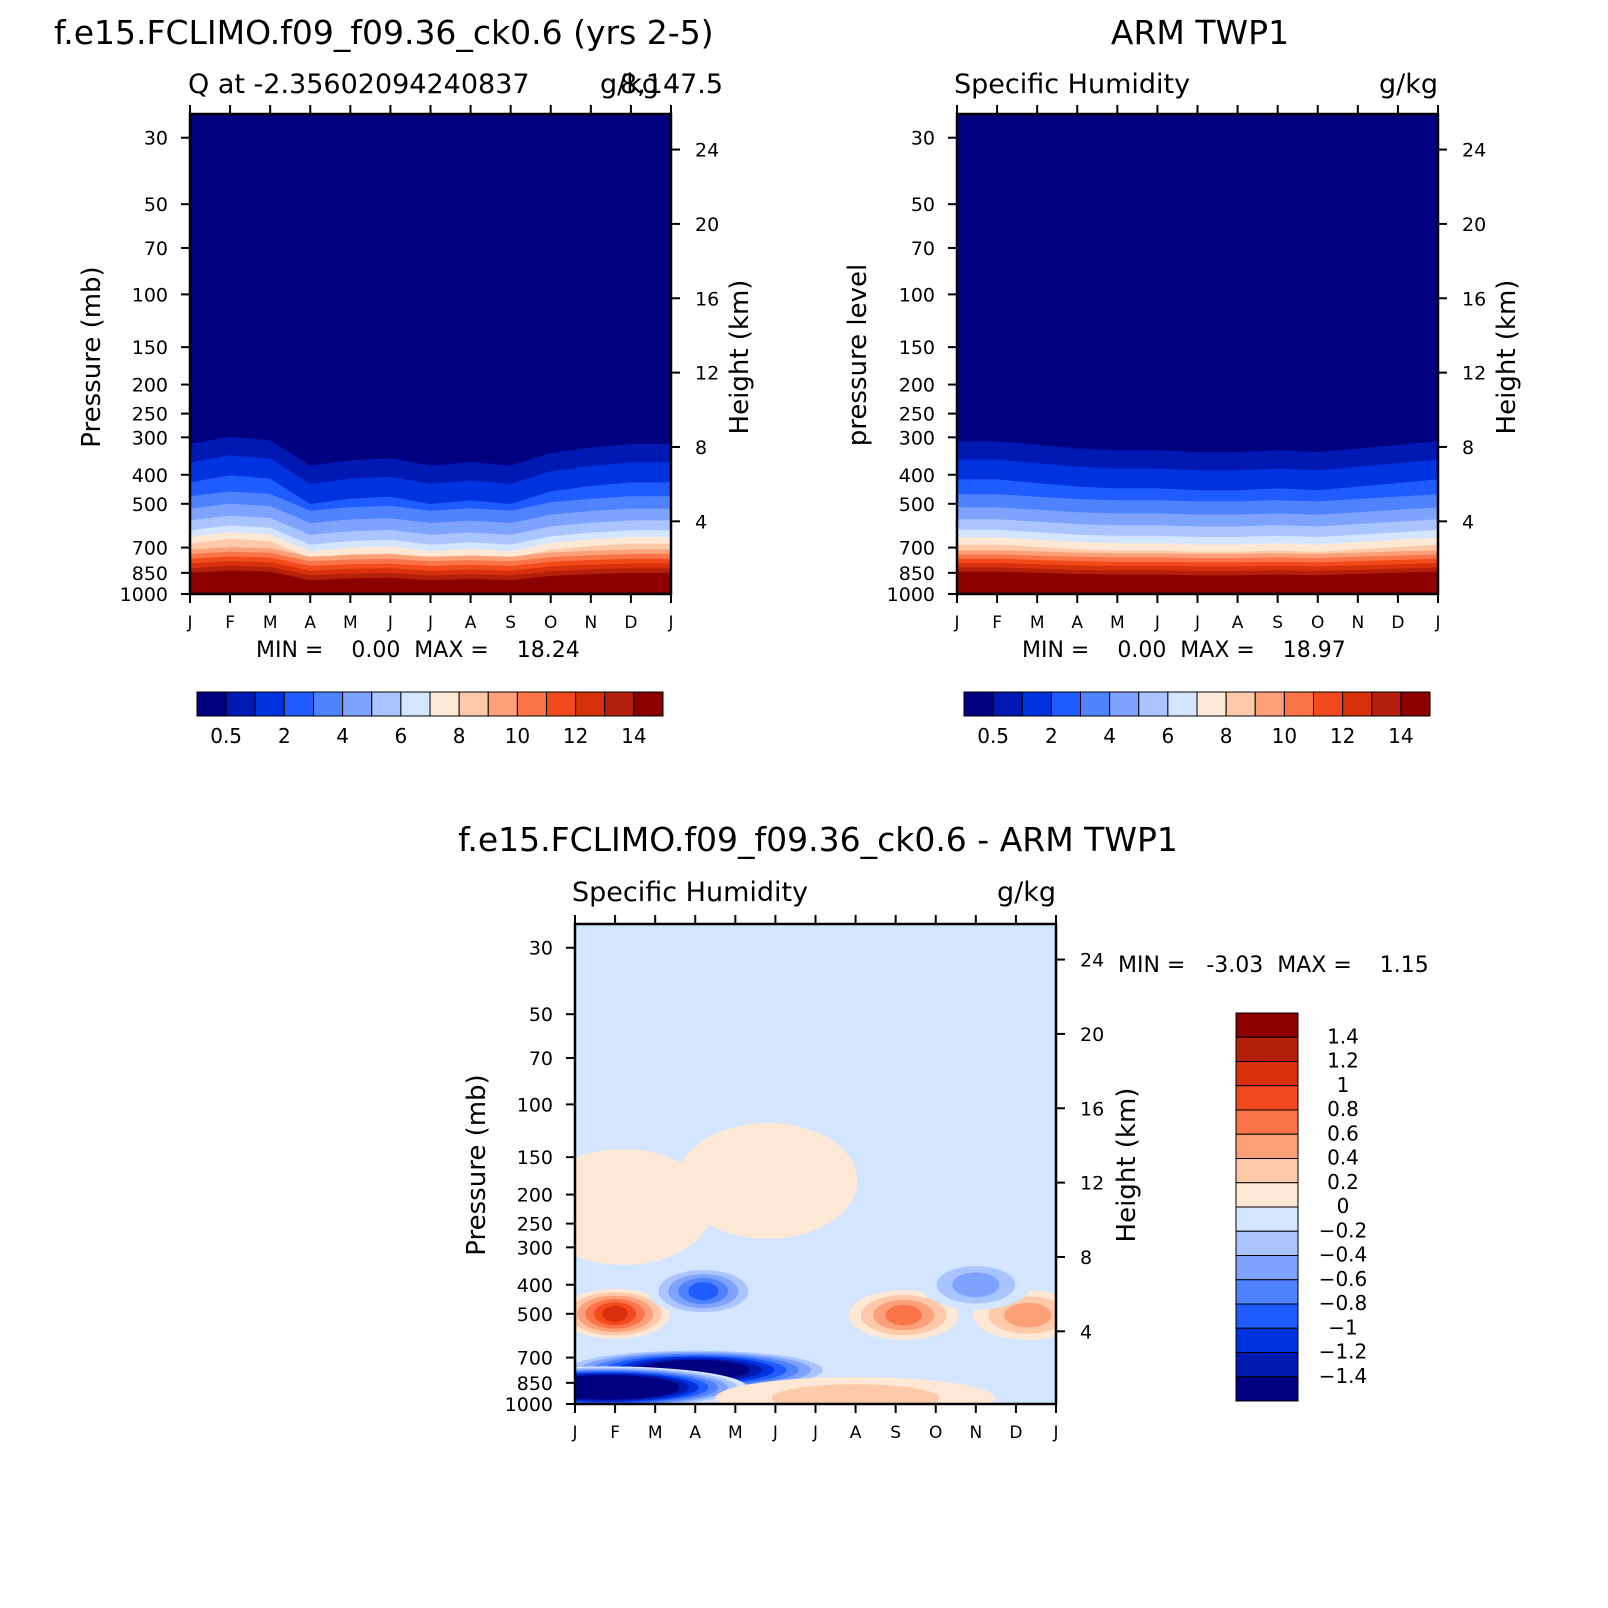 The image size is (1608, 1608). I want to click on colorbar-label: 0.2, so click(1343, 1182).